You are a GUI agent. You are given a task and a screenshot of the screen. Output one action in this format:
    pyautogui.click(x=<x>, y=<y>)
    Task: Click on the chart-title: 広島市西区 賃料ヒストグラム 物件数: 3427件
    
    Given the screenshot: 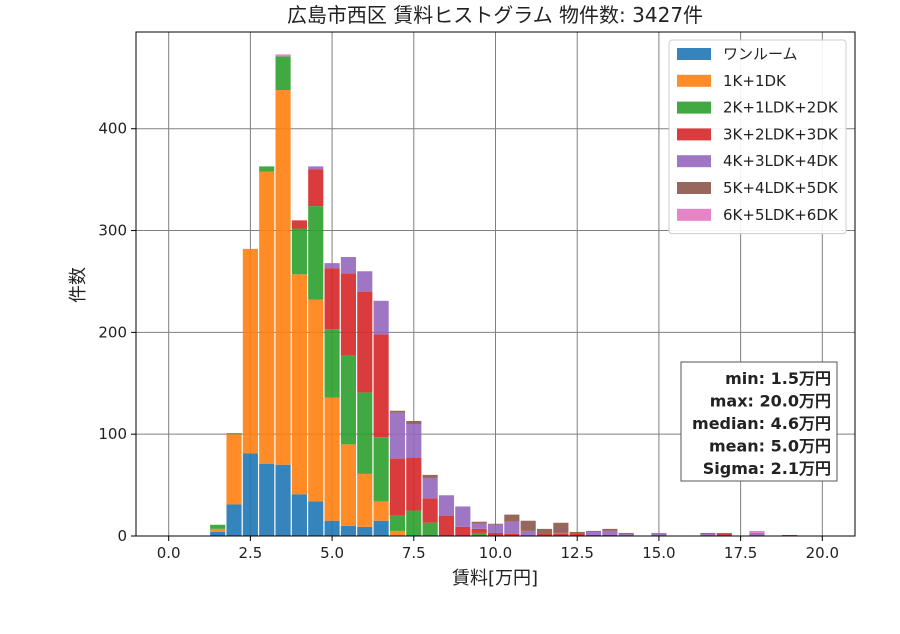 What is the action you would take?
    pyautogui.click(x=495, y=15)
    